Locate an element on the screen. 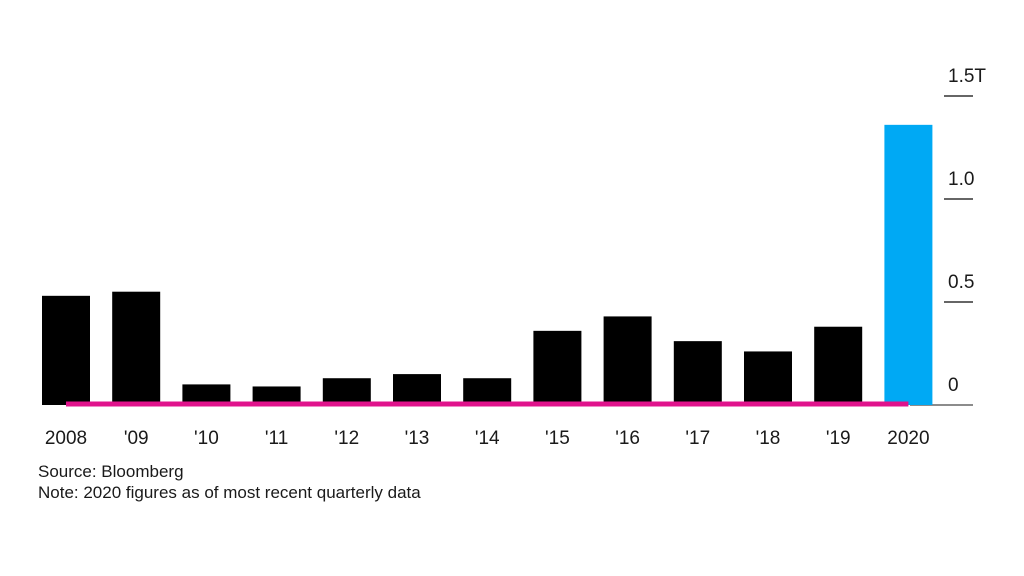 The width and height of the screenshot is (1024, 576). x-tick-label: '17 is located at coordinates (697, 438).